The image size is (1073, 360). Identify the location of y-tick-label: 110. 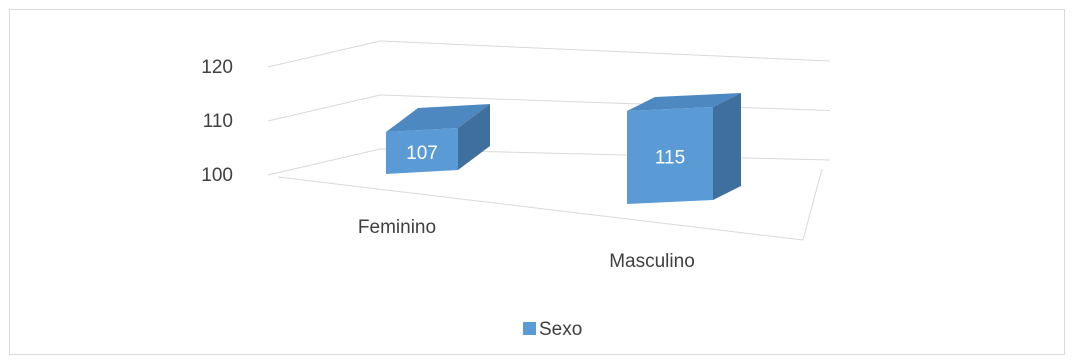
(218, 121).